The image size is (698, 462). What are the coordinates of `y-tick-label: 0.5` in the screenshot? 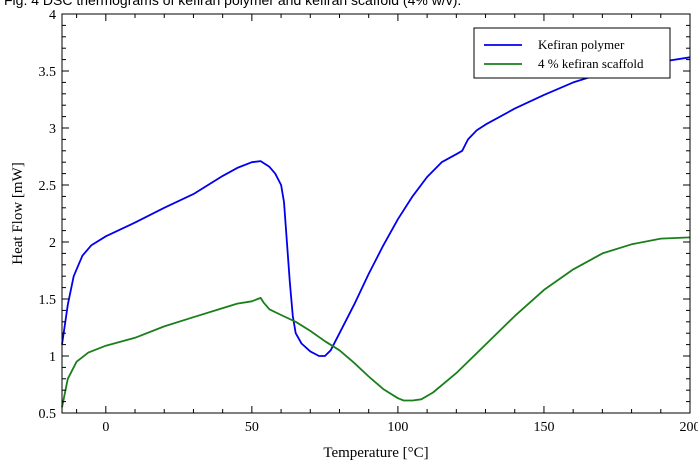 It's located at (48, 414).